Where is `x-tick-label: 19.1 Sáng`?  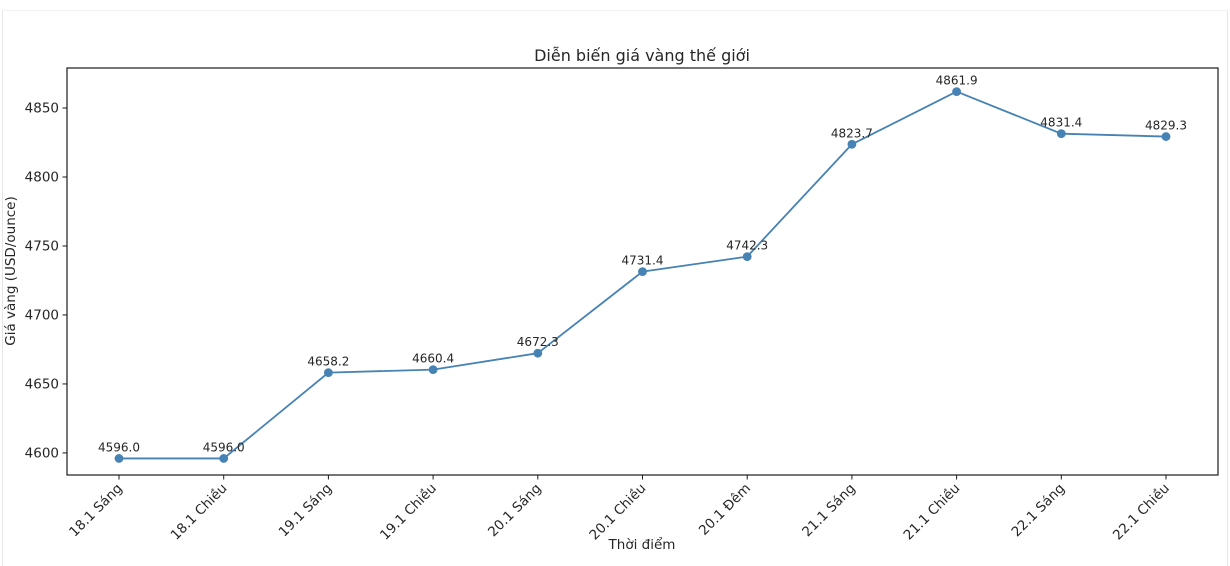 x-tick-label: 19.1 Sáng is located at coordinates (306, 511).